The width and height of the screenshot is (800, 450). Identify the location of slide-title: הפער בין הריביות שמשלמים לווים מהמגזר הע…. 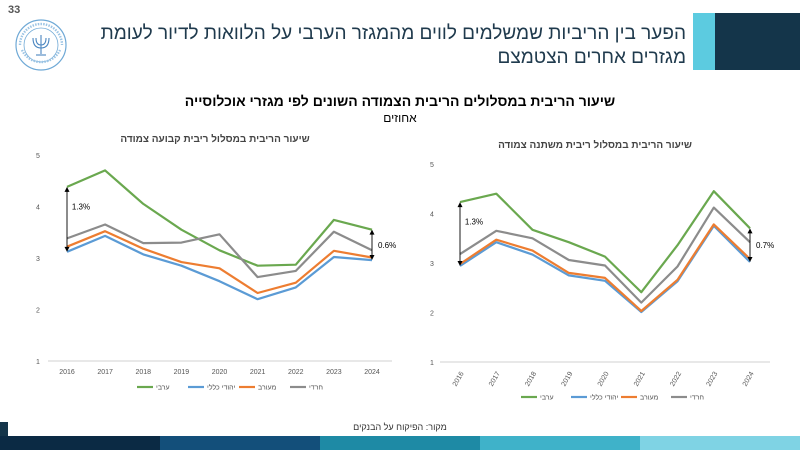
(393, 45).